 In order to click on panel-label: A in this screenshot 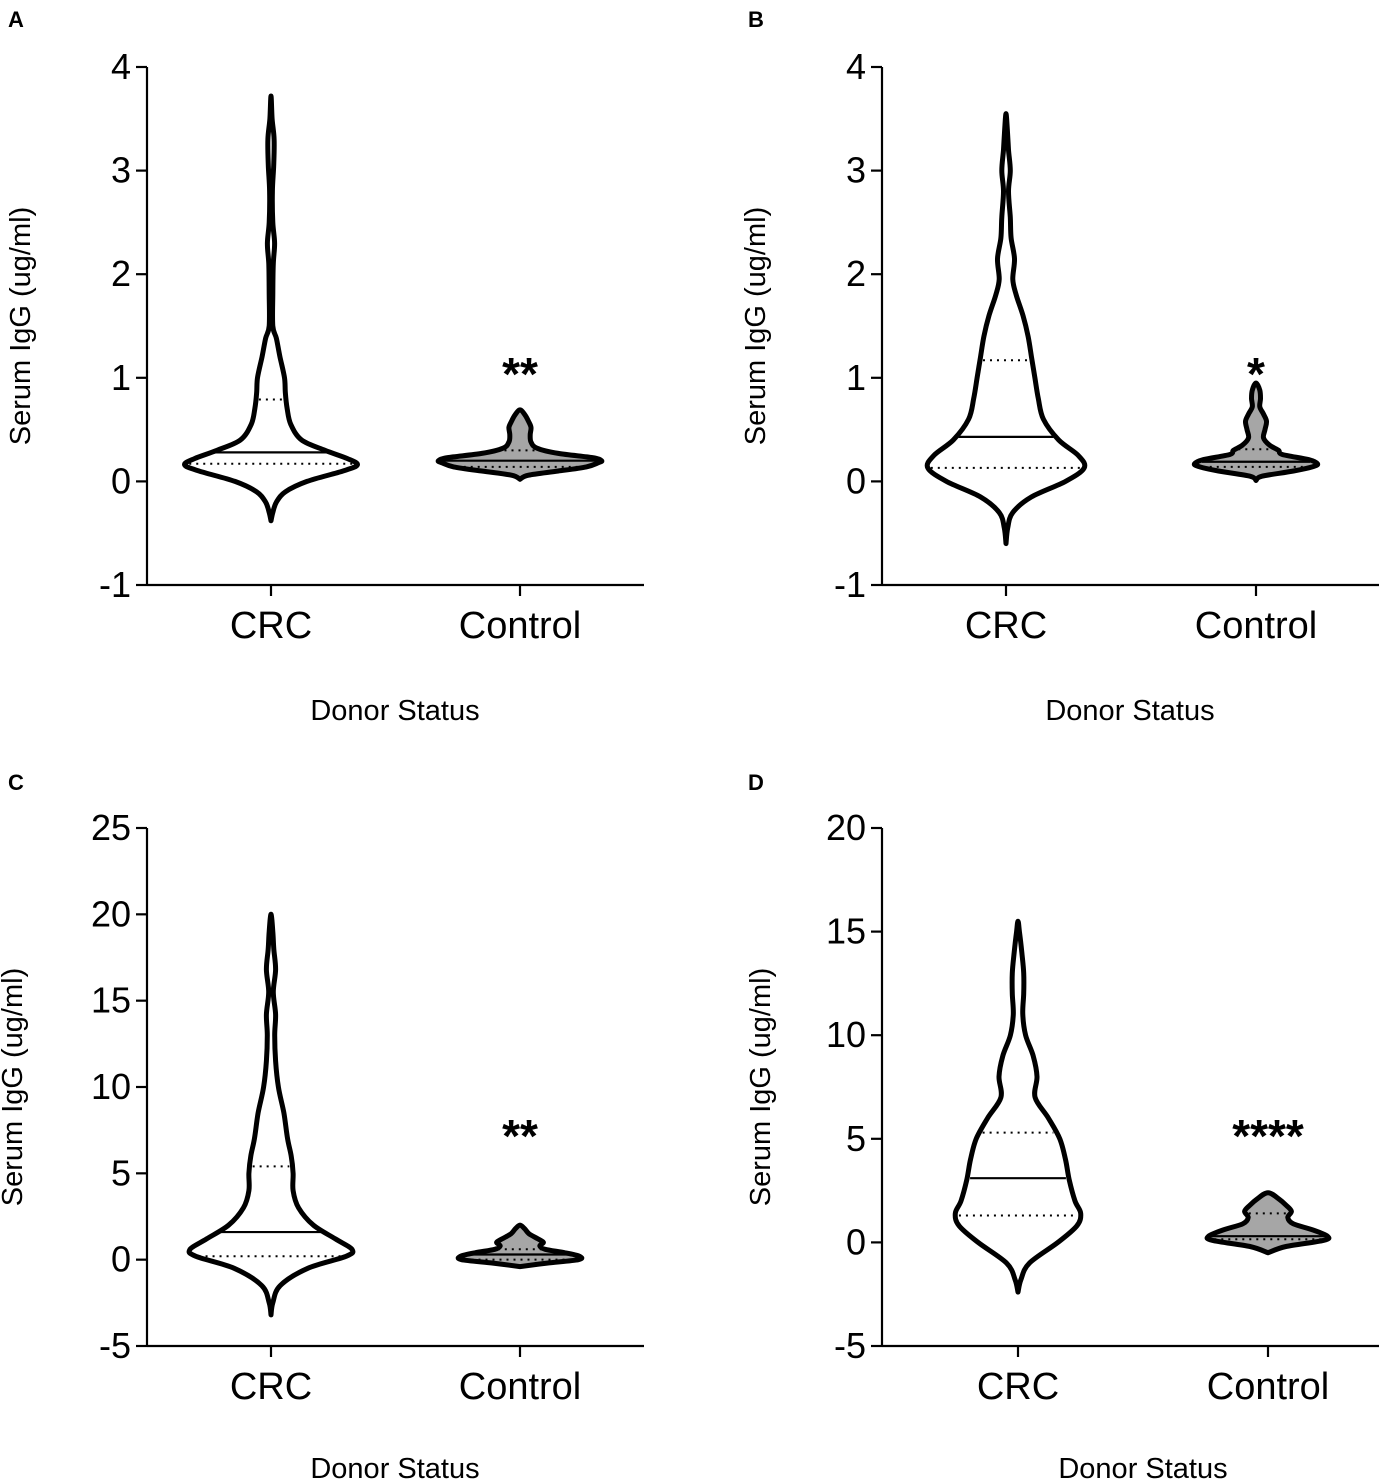, I will do `click(16, 19)`.